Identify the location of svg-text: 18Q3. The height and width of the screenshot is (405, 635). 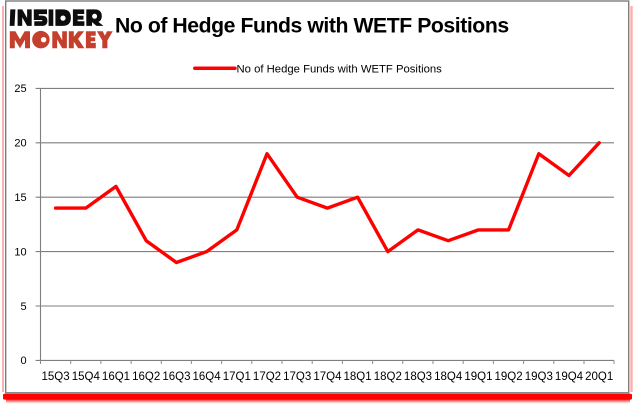
(418, 377).